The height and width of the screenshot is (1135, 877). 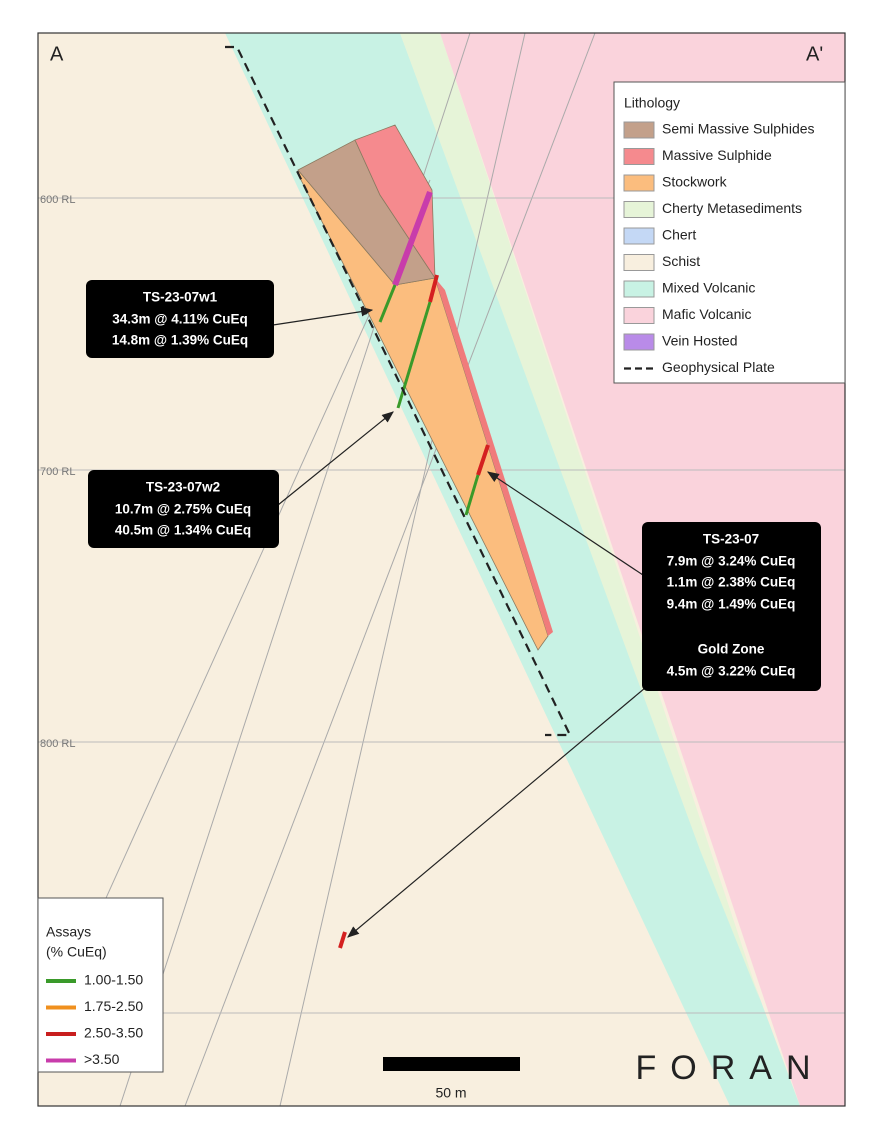 What do you see at coordinates (718, 367) in the screenshot?
I see `legend-label: Geophysical Plate` at bounding box center [718, 367].